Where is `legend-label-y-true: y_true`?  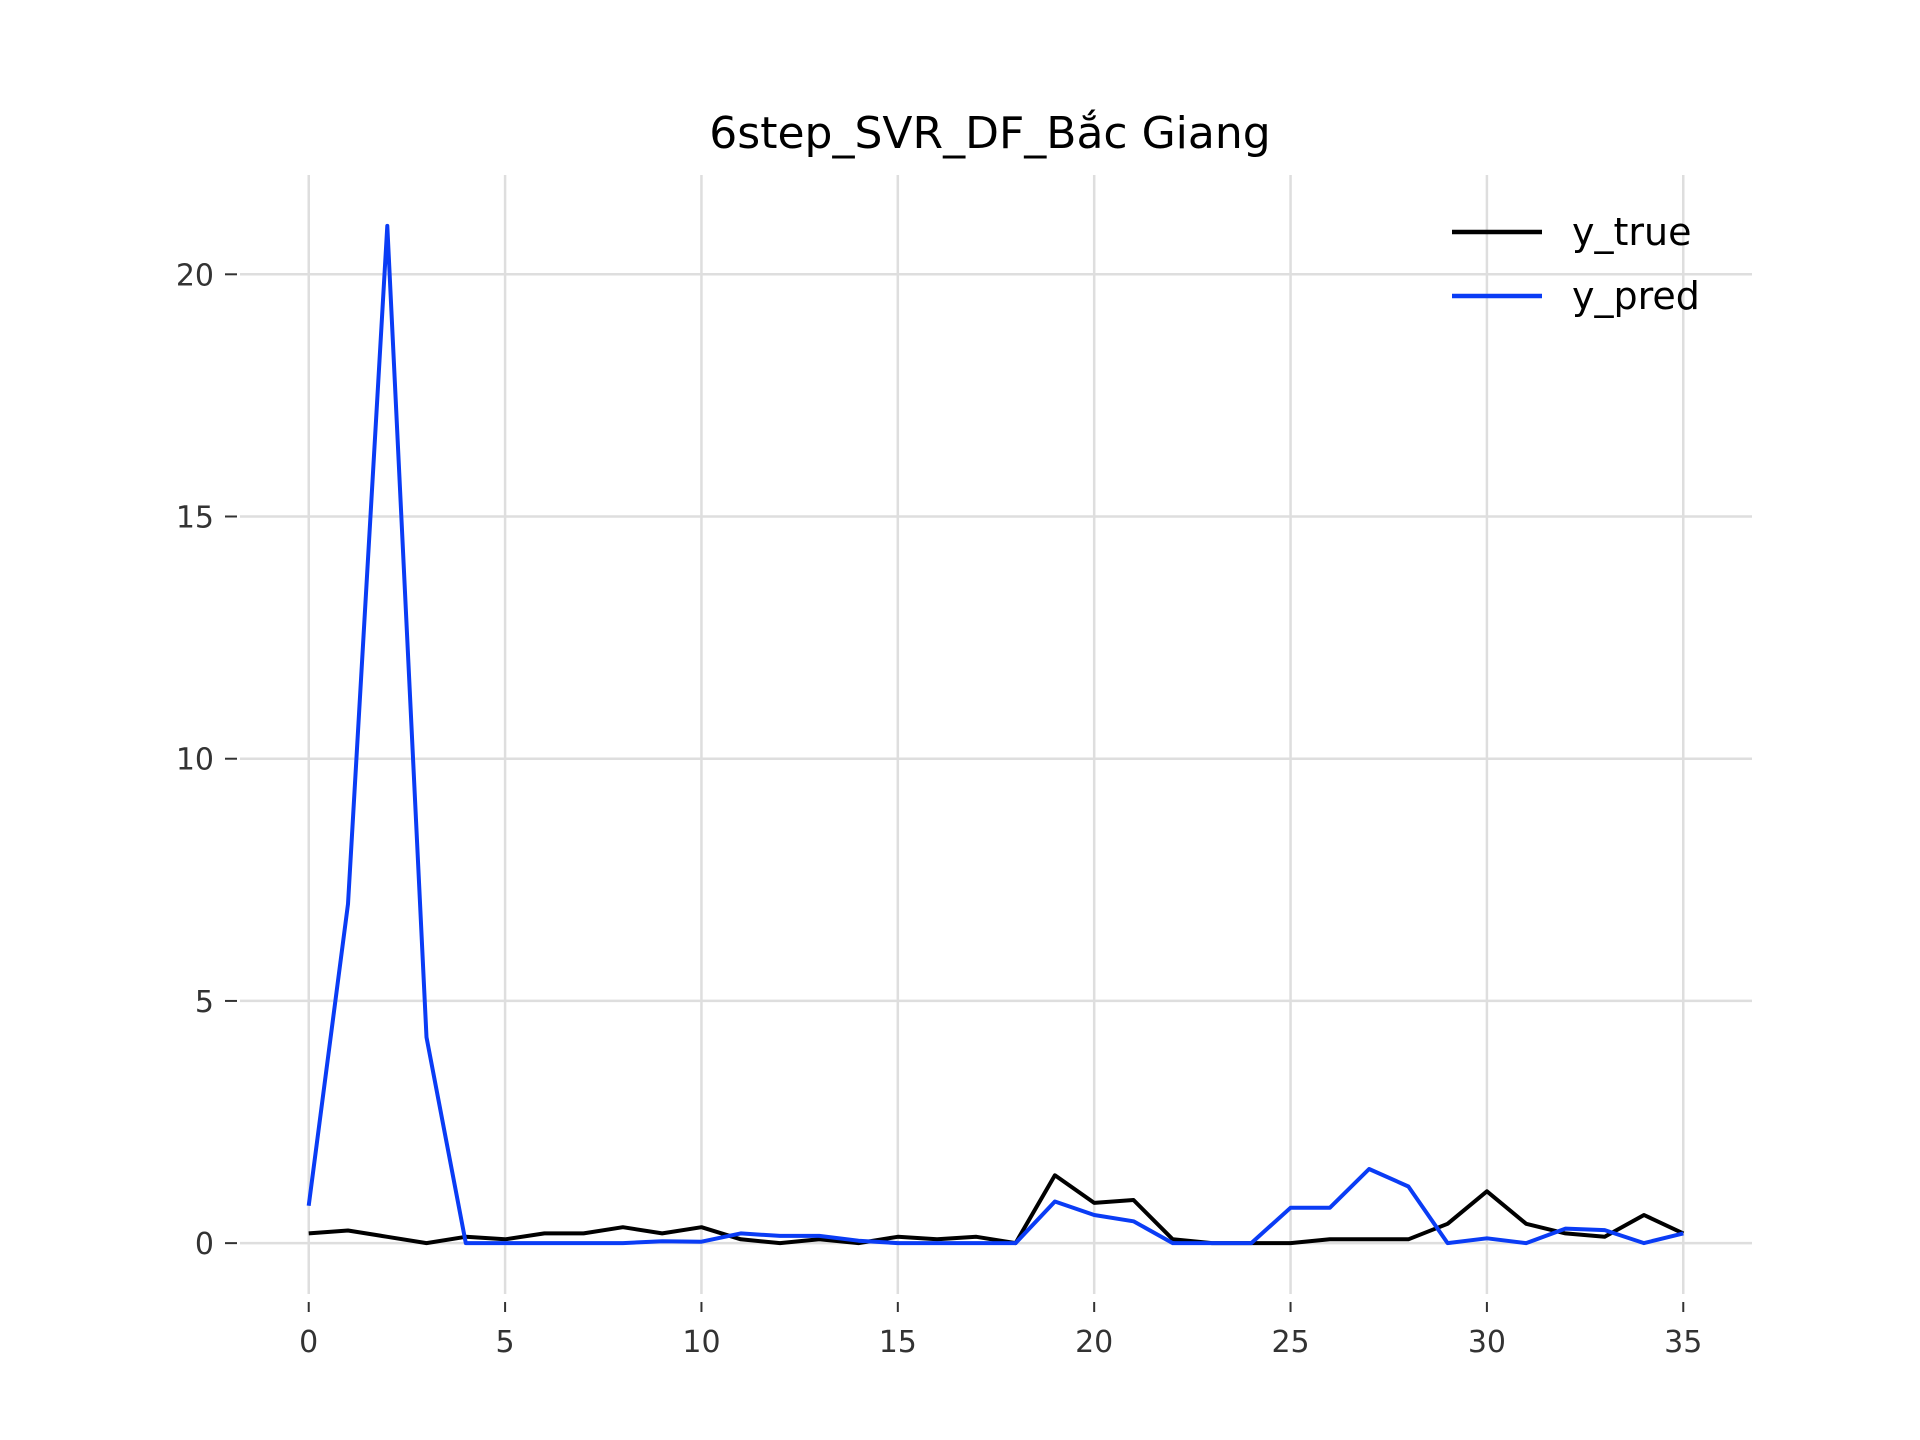 legend-label-y-true: y_true is located at coordinates (1631, 232).